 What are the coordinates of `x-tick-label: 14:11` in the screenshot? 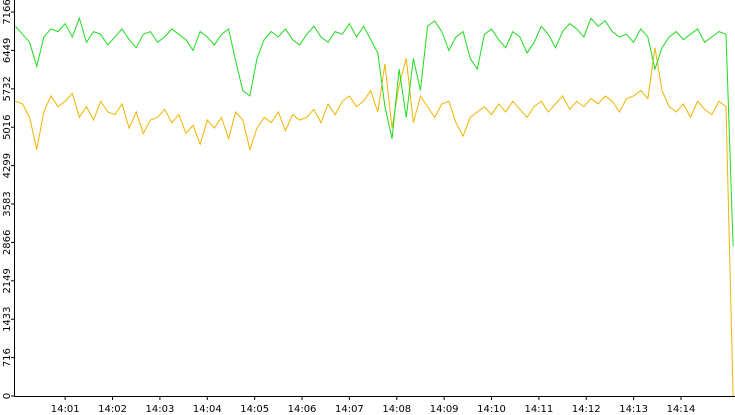 It's located at (538, 409).